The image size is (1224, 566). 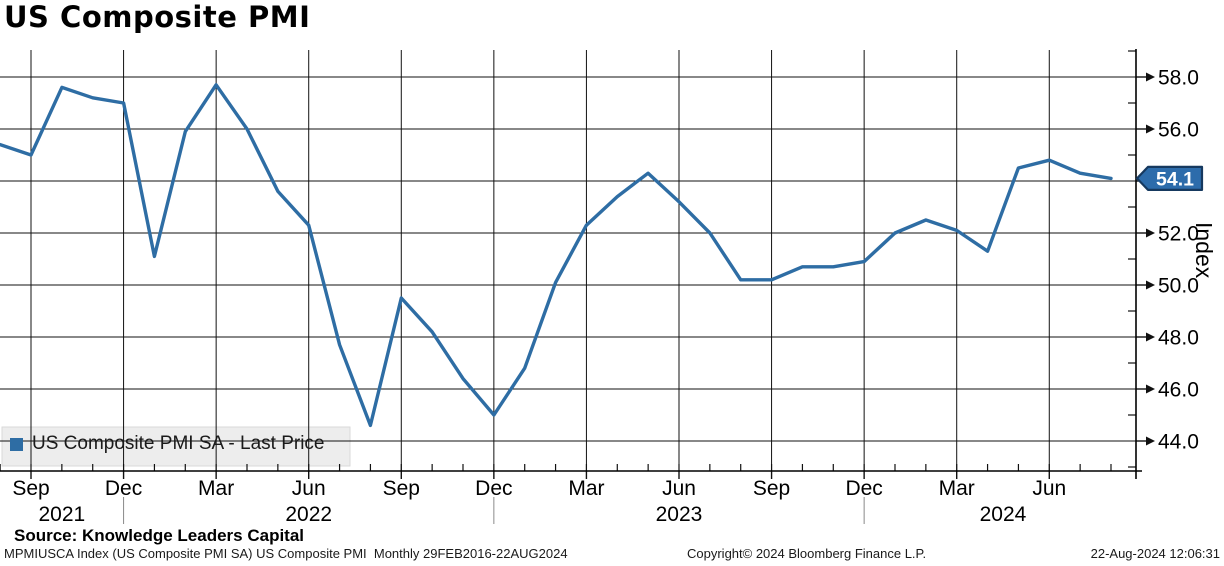 What do you see at coordinates (1003, 514) in the screenshot?
I see `x-year-label: 2024` at bounding box center [1003, 514].